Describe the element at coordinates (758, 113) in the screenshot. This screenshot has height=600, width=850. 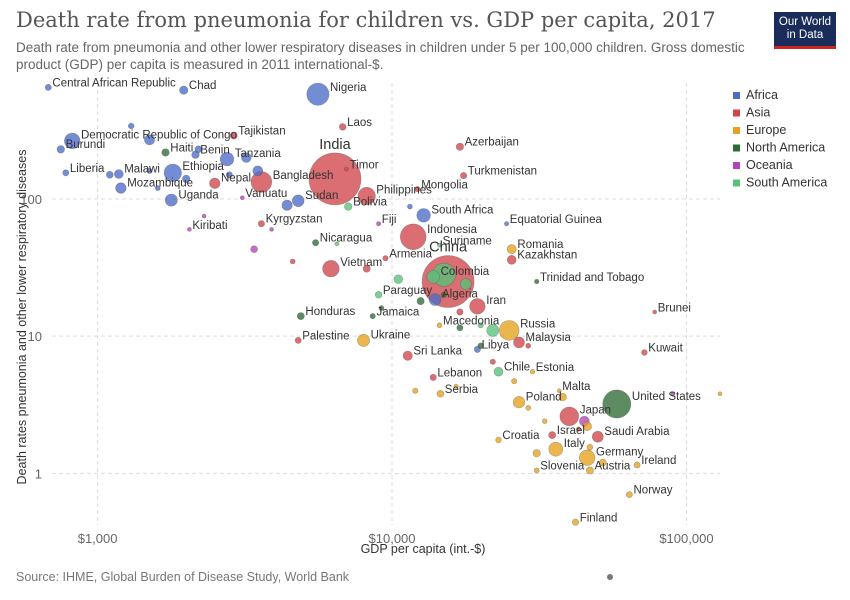
I see `legend-item-label: Asia` at that location.